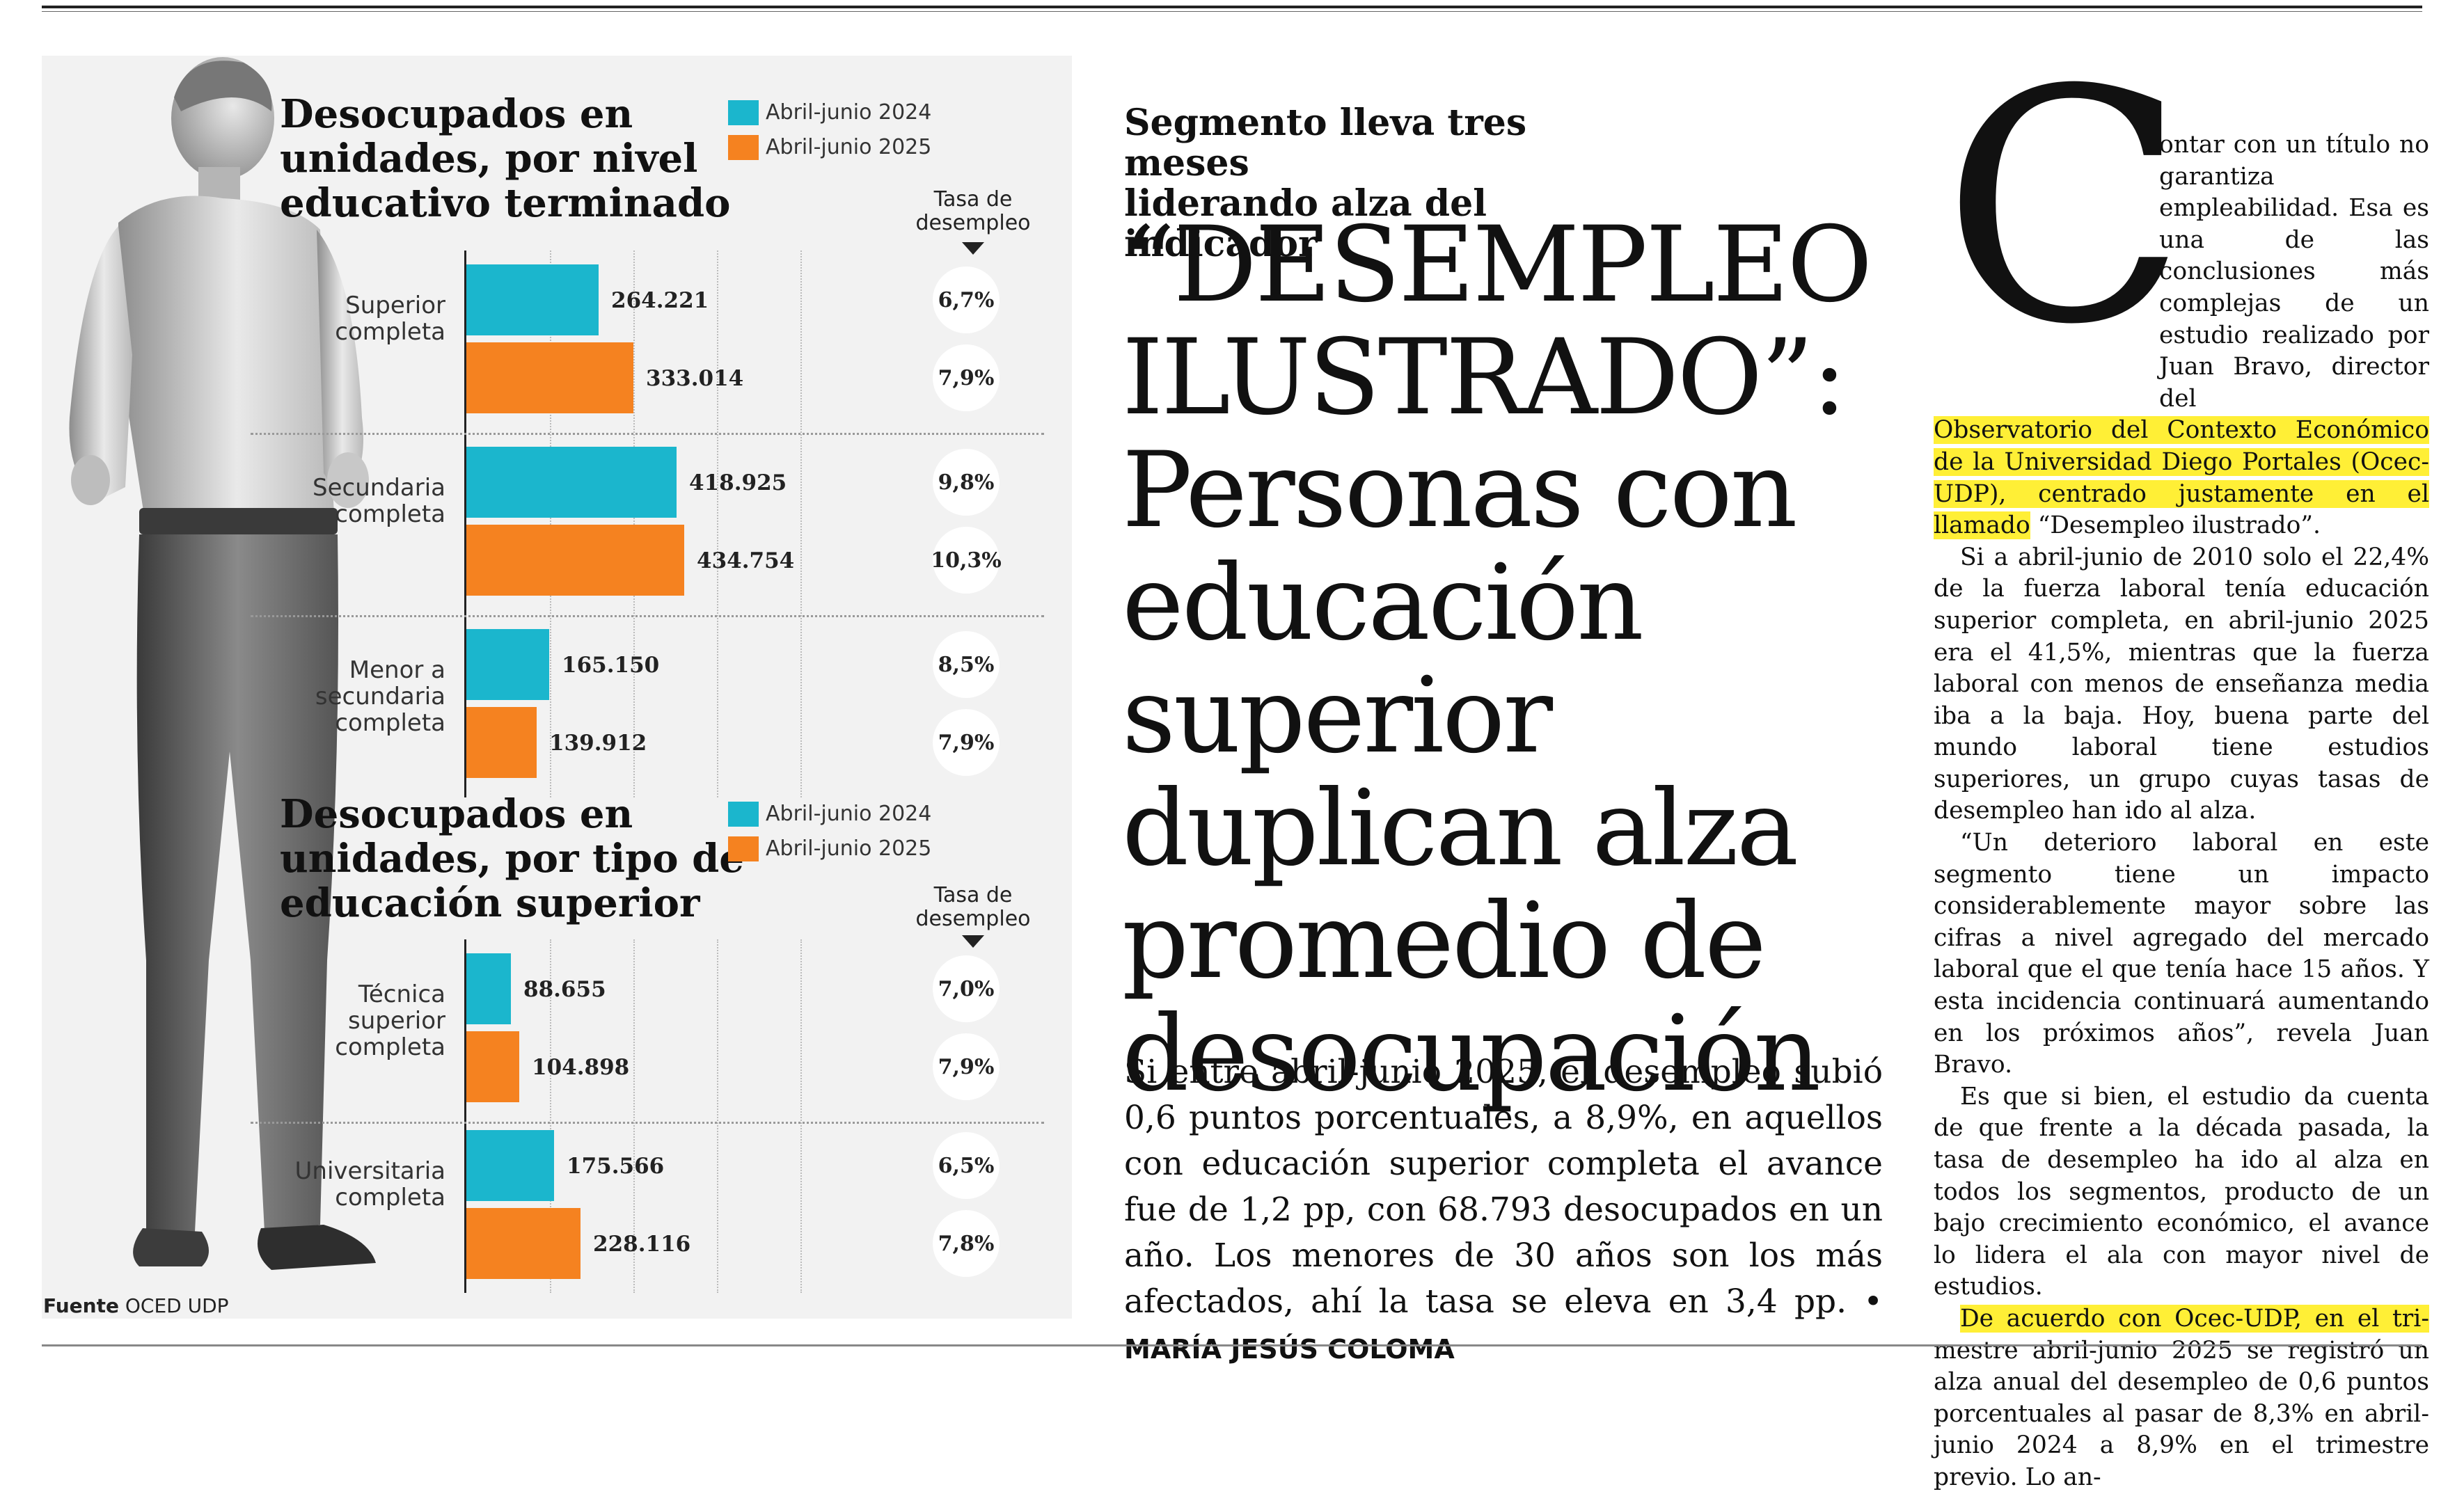 The height and width of the screenshot is (1494, 2464). I want to click on bar-value-label: 333.014, so click(695, 378).